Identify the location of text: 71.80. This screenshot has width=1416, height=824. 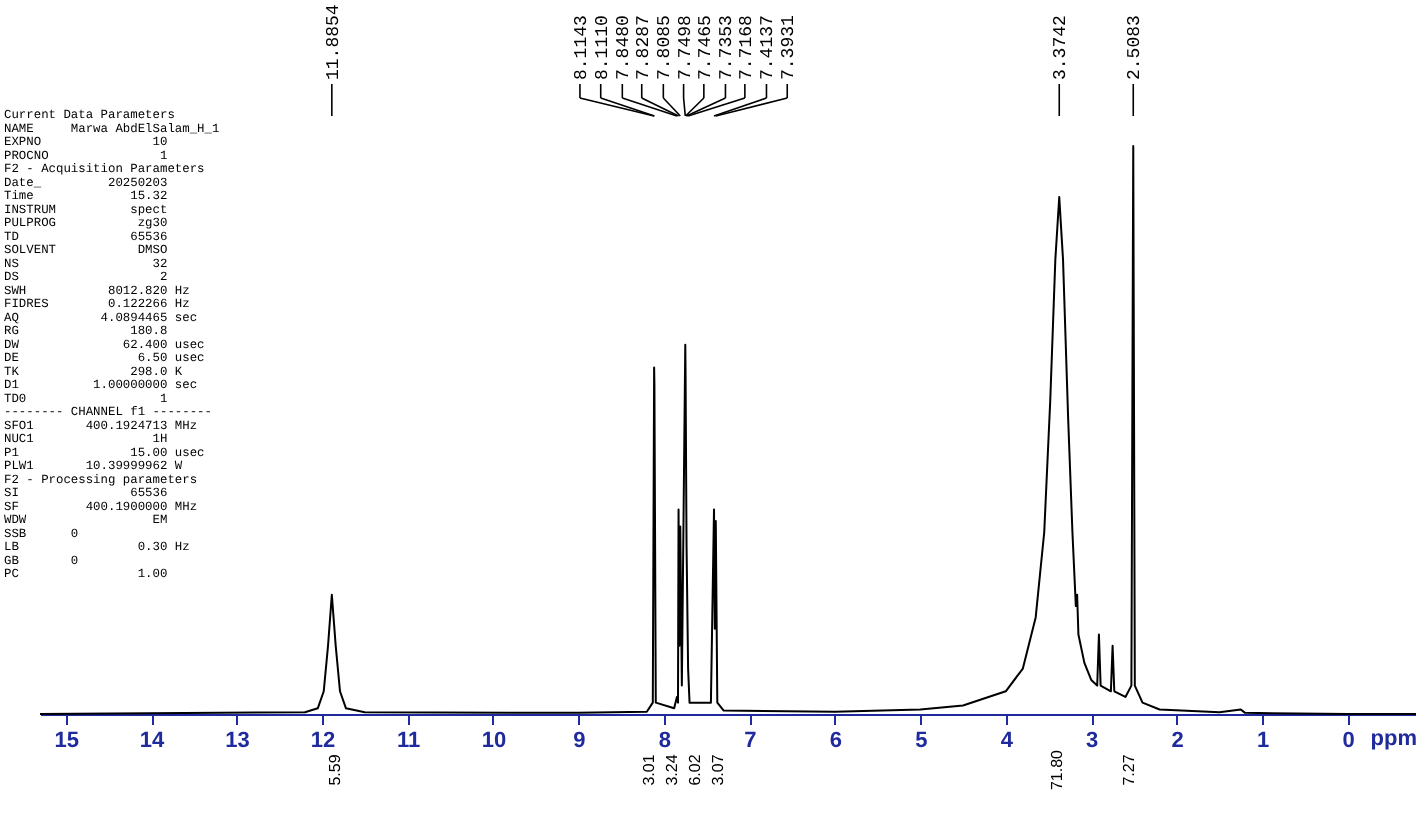
(1057, 769).